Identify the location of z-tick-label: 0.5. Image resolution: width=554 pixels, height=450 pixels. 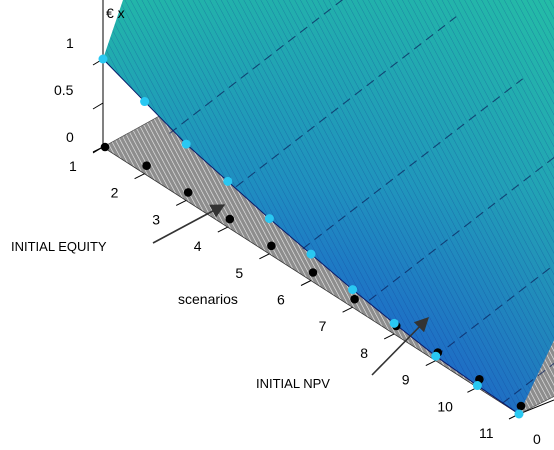
(64, 90).